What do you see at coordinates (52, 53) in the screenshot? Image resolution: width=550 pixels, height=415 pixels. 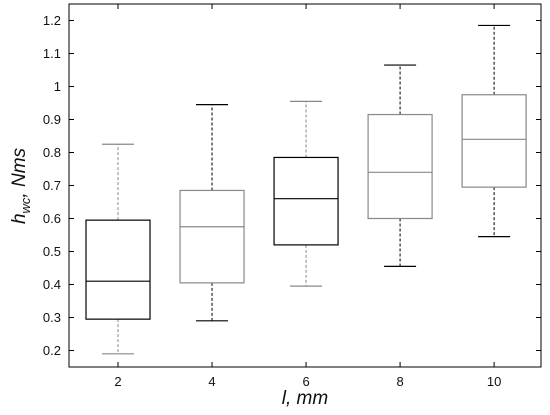 I see `y-tick-label: 1.1` at bounding box center [52, 53].